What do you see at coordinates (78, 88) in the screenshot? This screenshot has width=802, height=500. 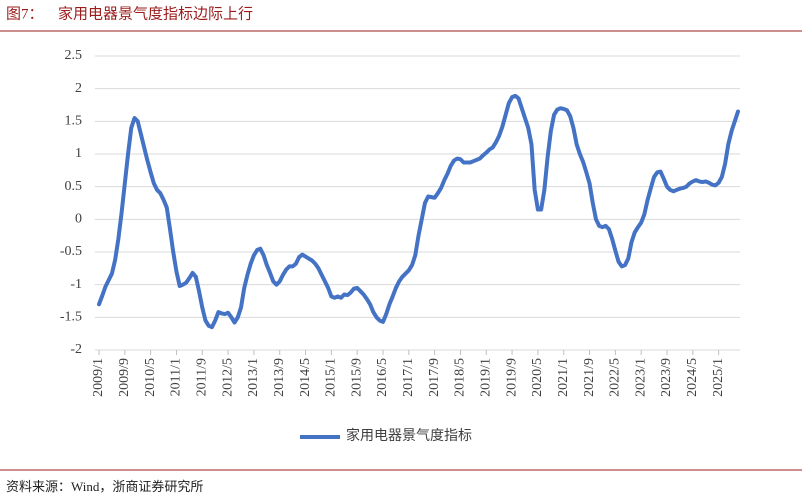 I see `y-tick-label: 2` at bounding box center [78, 88].